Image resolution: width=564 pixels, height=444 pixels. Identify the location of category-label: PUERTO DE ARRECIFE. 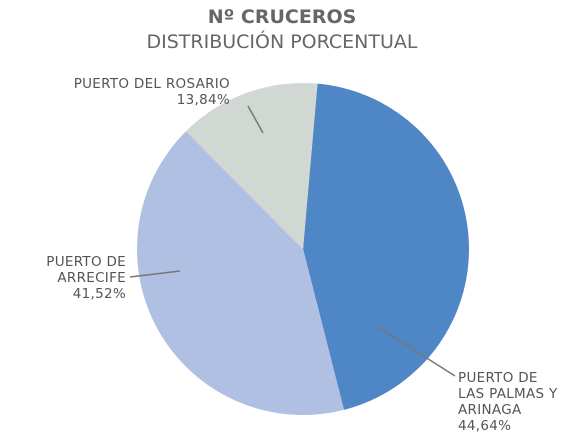
(86, 270).